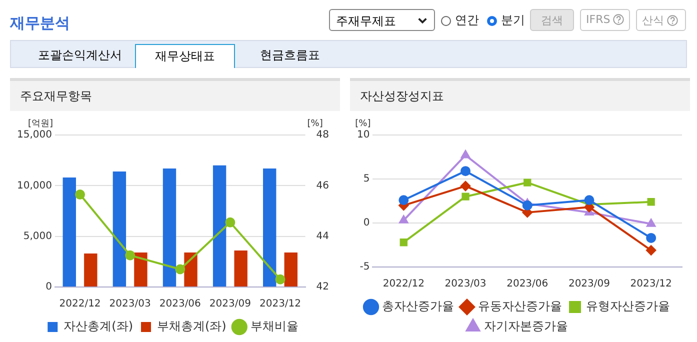 The width and height of the screenshot is (697, 342). I want to click on y2-tick-label: 42, so click(323, 287).